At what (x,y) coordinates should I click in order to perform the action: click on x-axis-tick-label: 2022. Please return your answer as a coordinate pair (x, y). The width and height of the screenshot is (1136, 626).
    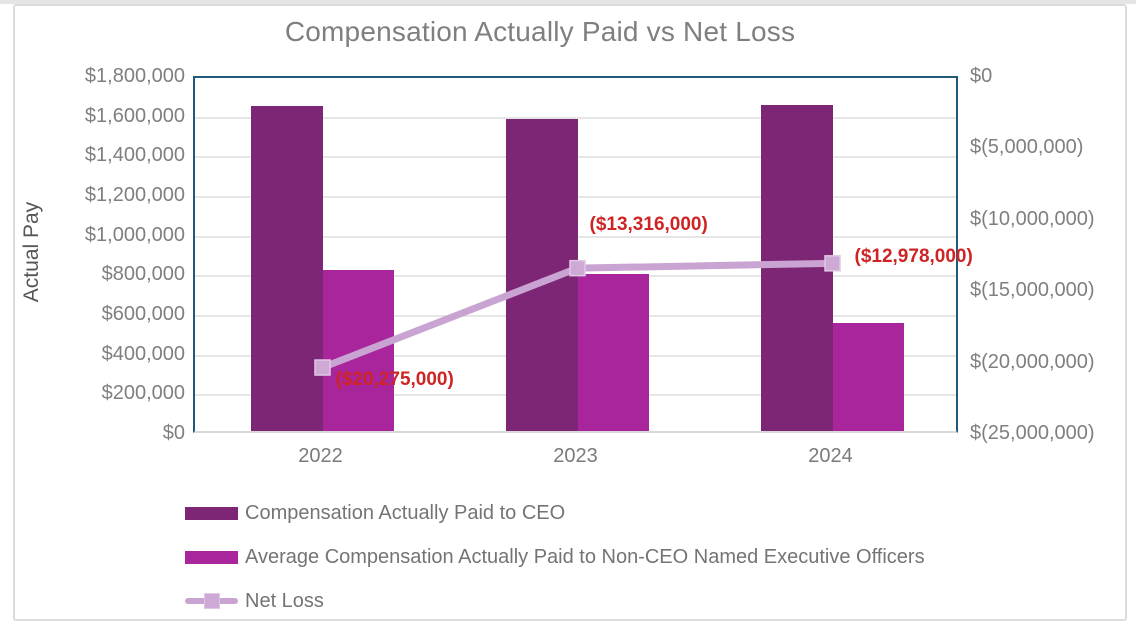
    Looking at the image, I should click on (320, 456).